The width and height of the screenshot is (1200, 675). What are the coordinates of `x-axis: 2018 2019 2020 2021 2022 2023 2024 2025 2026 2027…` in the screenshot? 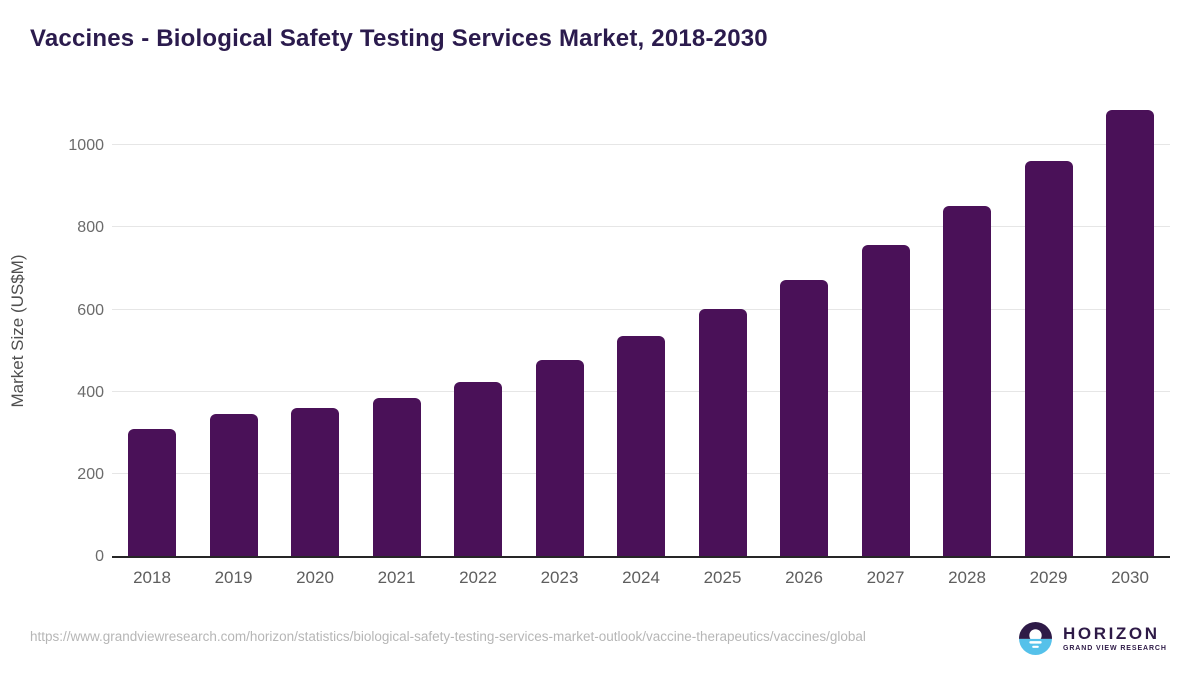 It's located at (641, 578).